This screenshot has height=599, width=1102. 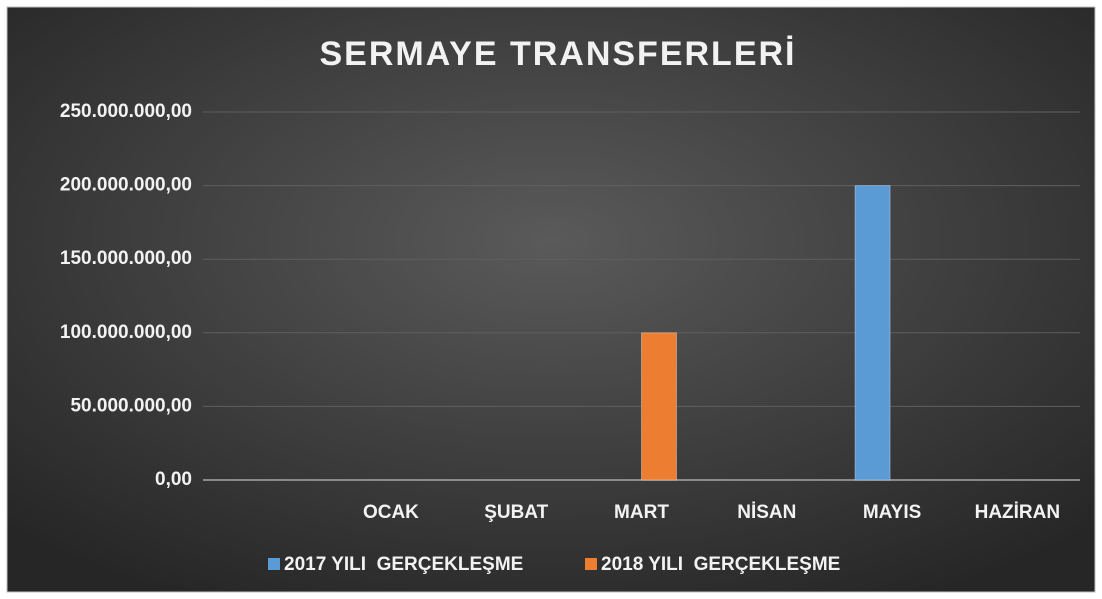 What do you see at coordinates (126, 185) in the screenshot?
I see `y-tick-label: 200.000.000,00` at bounding box center [126, 185].